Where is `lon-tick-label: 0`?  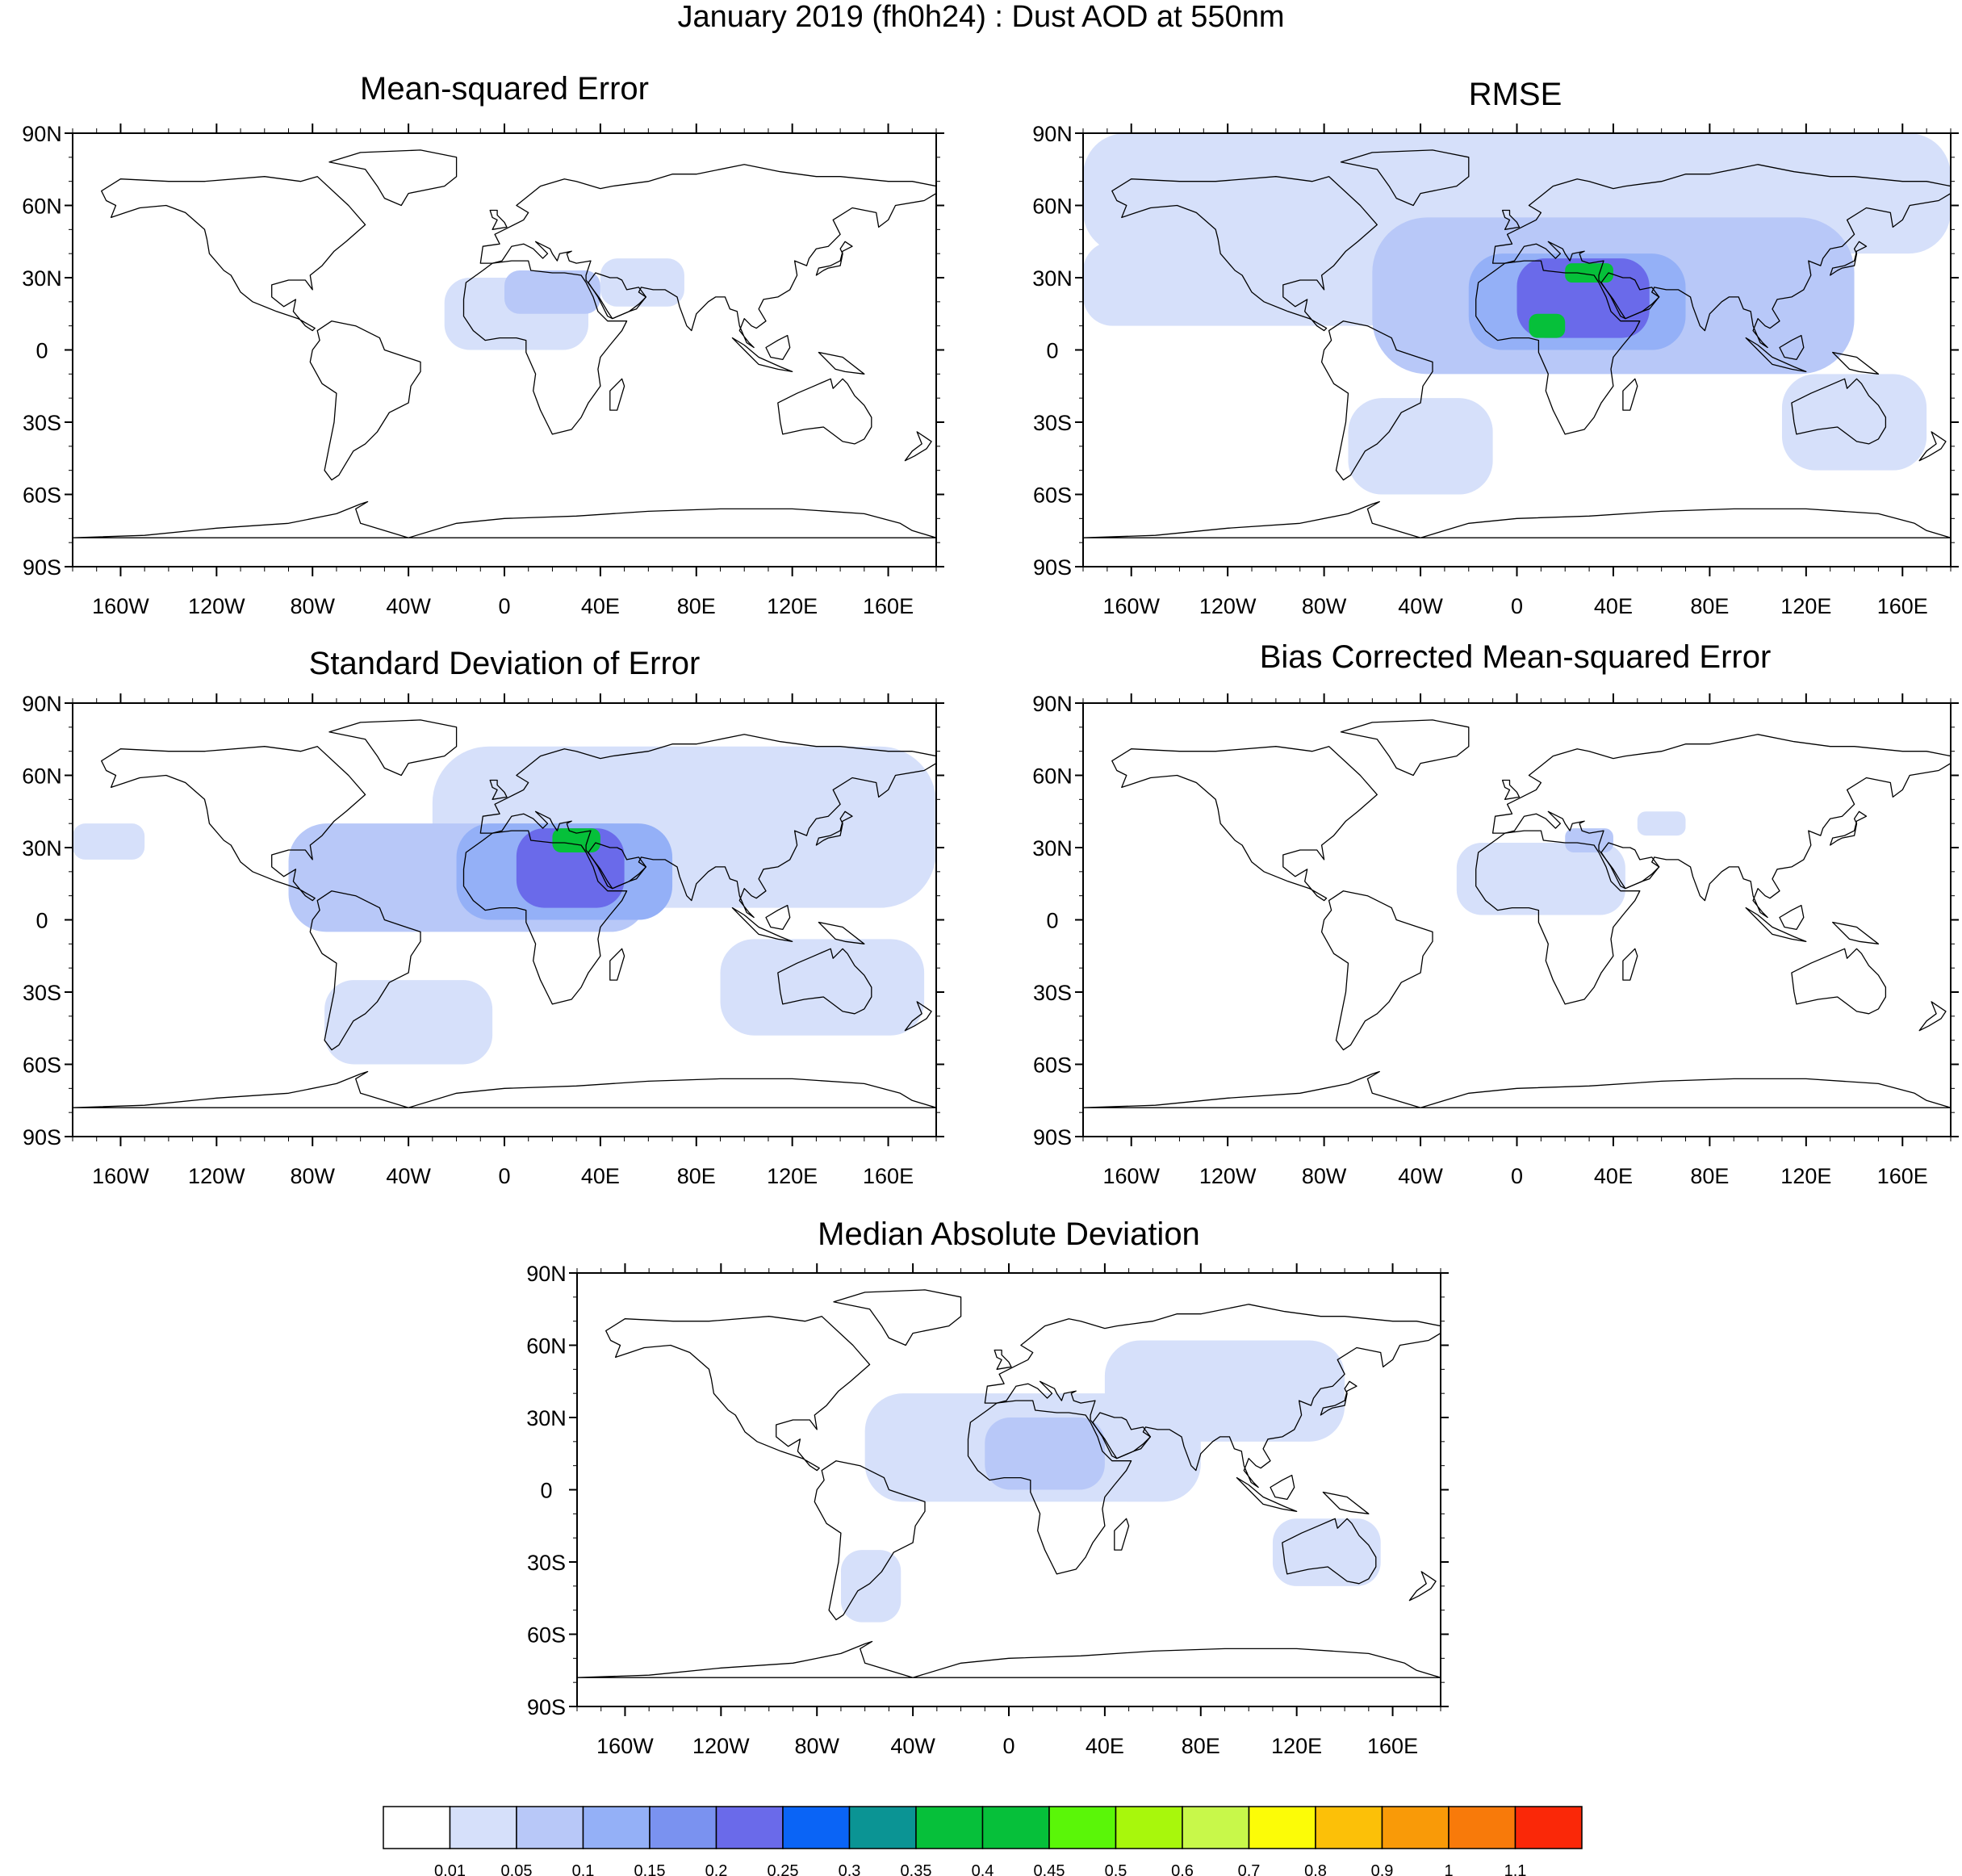 lon-tick-label: 0 is located at coordinates (504, 1176).